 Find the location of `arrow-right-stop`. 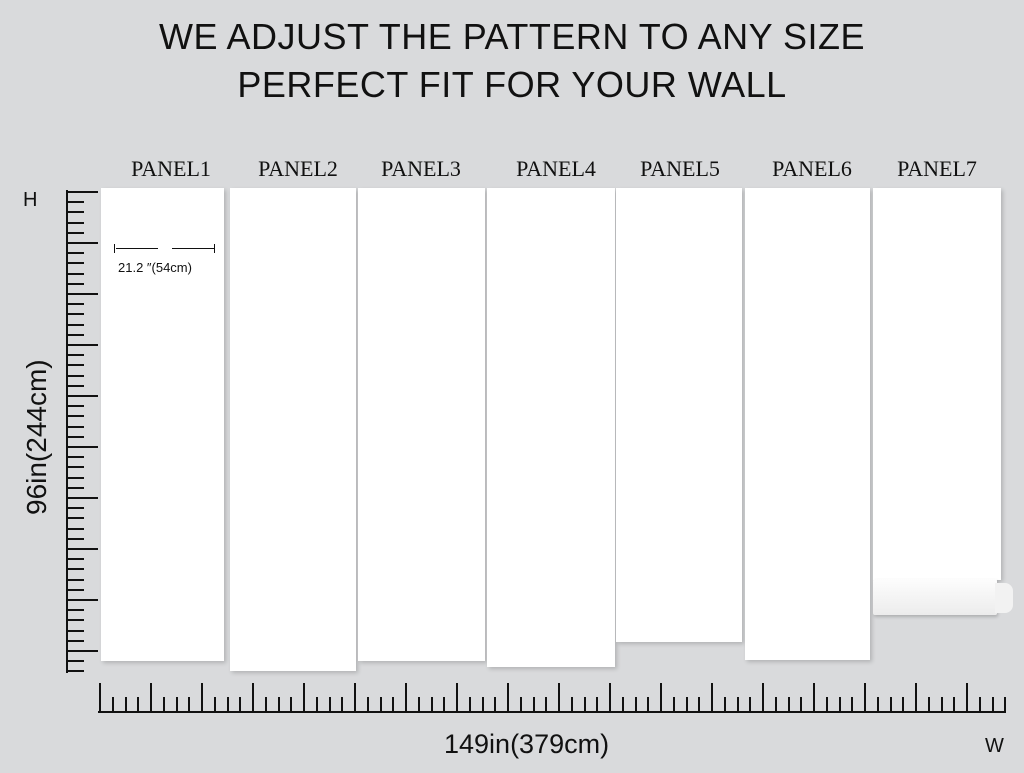

arrow-right-stop is located at coordinates (214, 248).